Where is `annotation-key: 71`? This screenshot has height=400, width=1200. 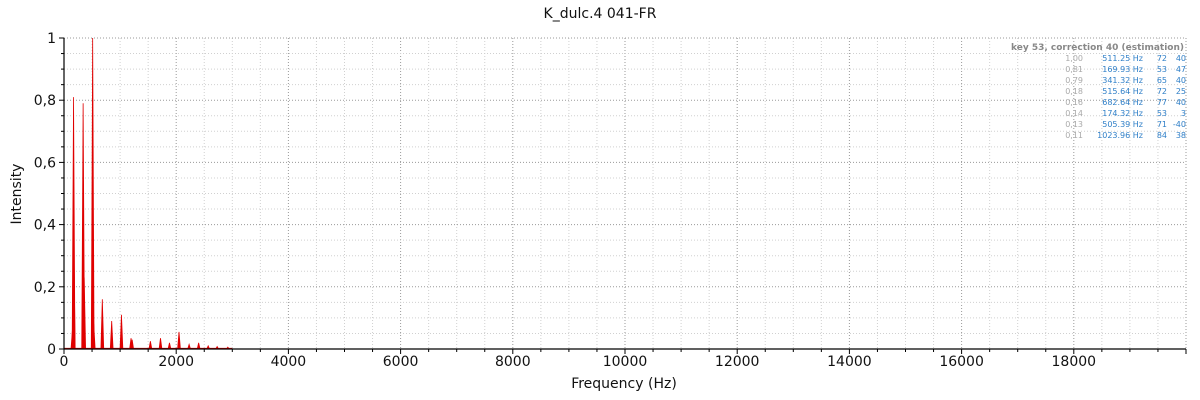 annotation-key: 71 is located at coordinates (1162, 124).